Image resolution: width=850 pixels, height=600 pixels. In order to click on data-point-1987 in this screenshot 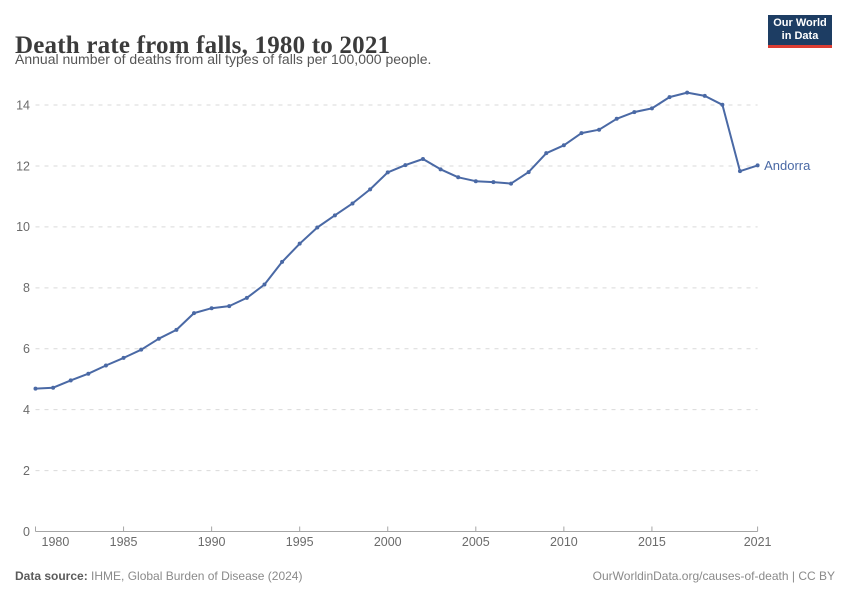, I will do `click(158, 338)`.